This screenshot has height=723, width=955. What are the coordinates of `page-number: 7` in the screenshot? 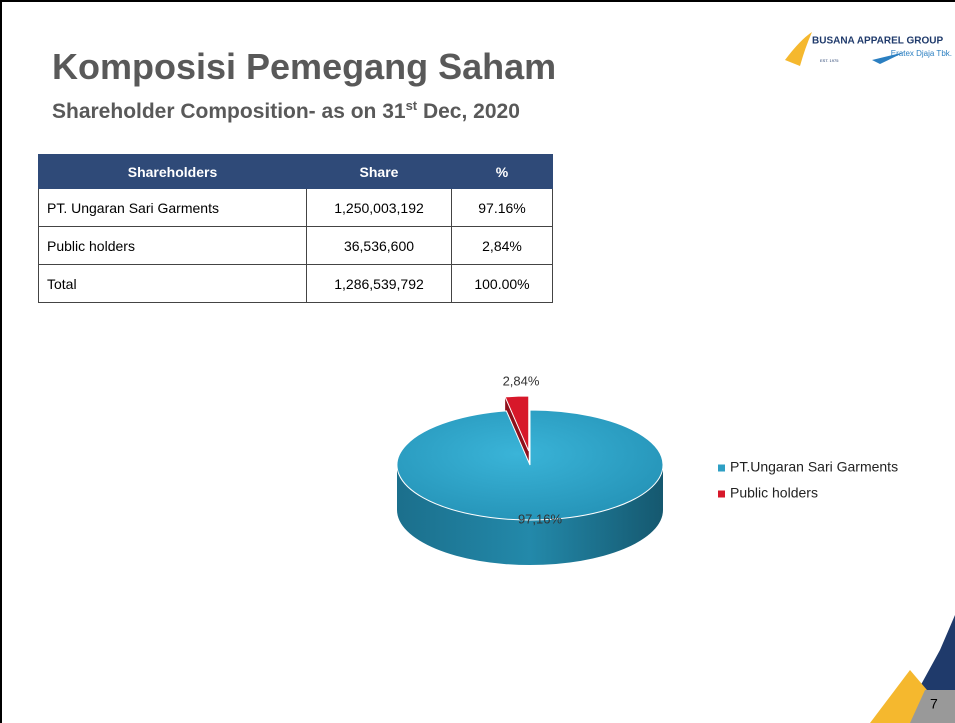 It's located at (934, 704).